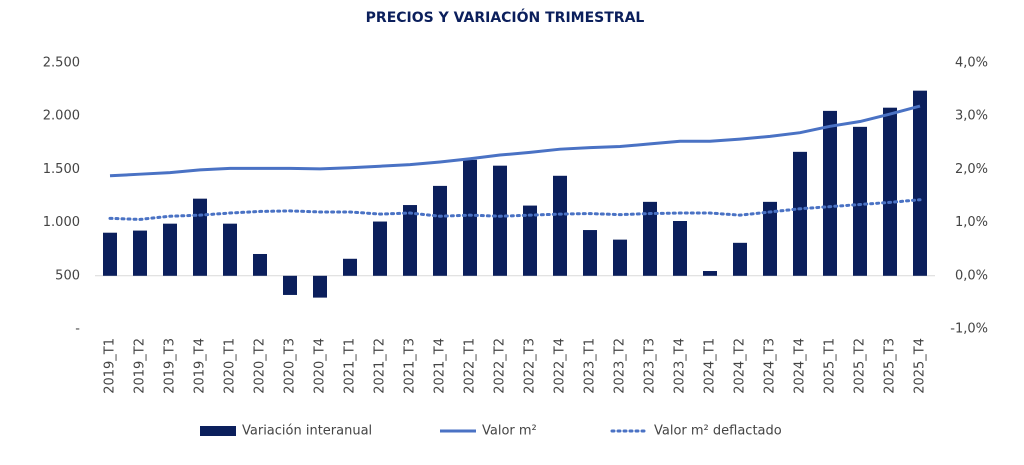 This screenshot has width=1024, height=465. Describe the element at coordinates (590, 366) in the screenshot. I see `x-tick-label: 2023_T1` at that location.